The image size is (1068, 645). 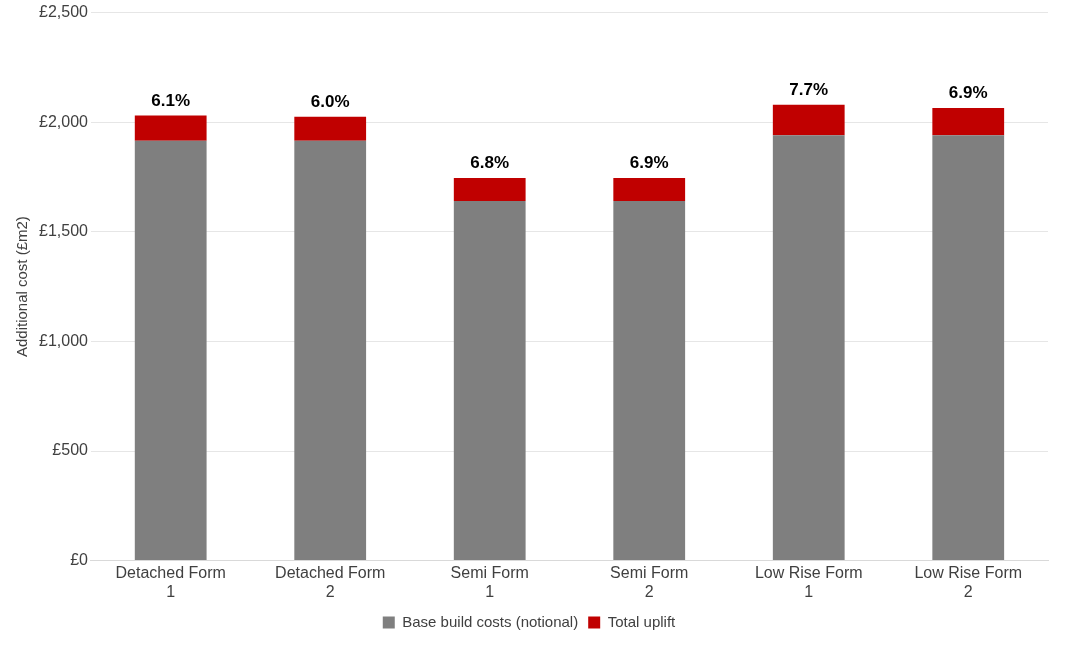 What do you see at coordinates (330, 101) in the screenshot?
I see `annotation: 6.0%` at bounding box center [330, 101].